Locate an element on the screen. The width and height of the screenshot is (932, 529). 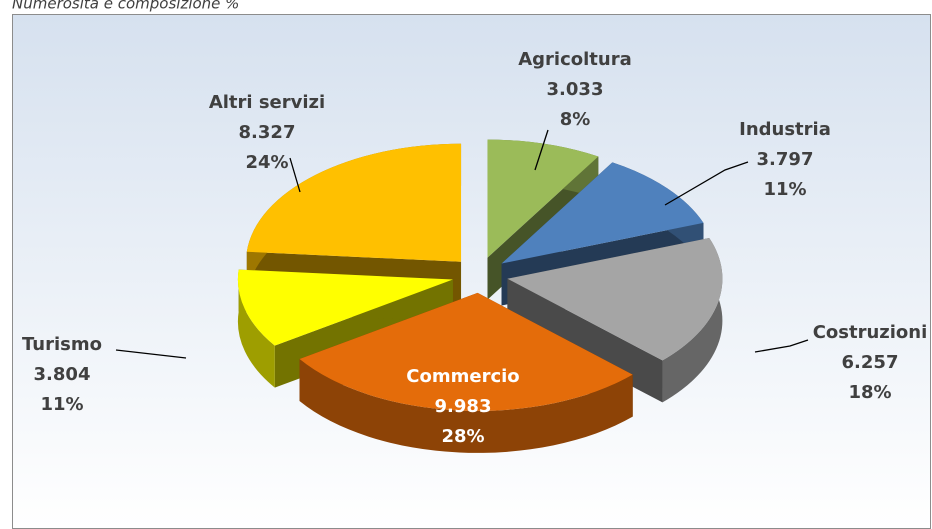
value-label: 9.983 is located at coordinates (463, 406).